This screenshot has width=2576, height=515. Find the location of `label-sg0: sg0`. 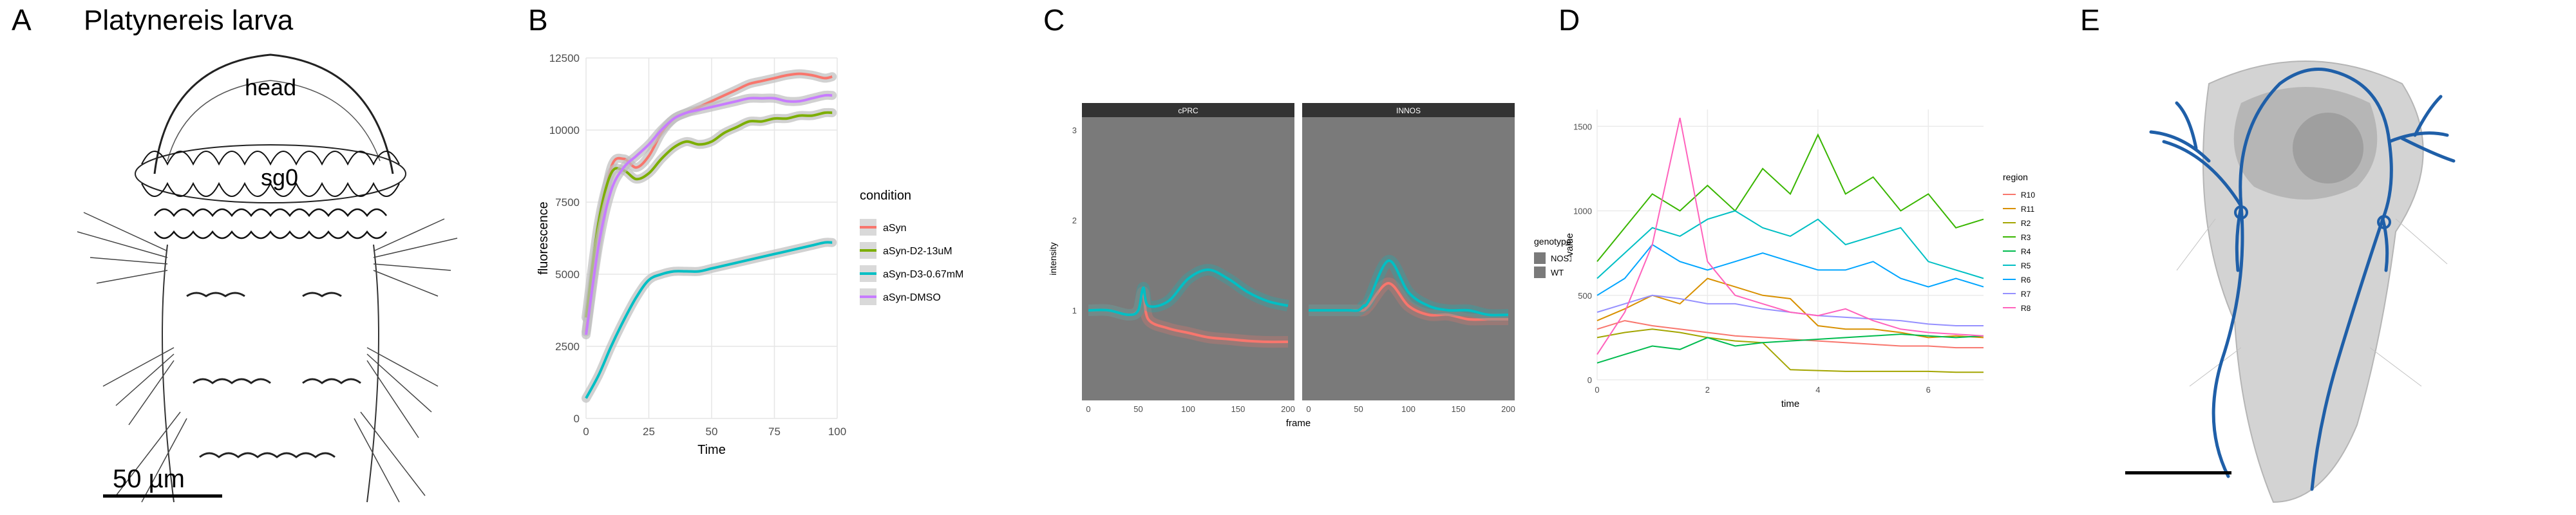

label-sg0: sg0 is located at coordinates (280, 177).